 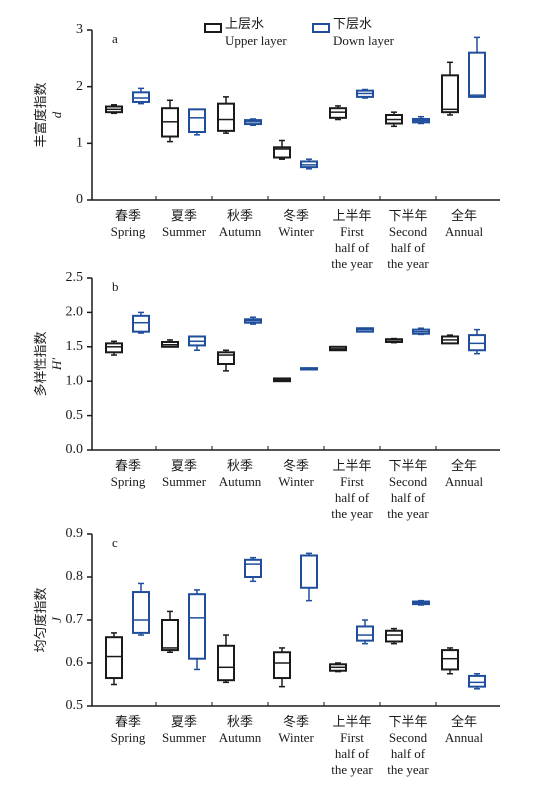 I want to click on y-axis-label: 均匀度指数, so click(x=40, y=619).